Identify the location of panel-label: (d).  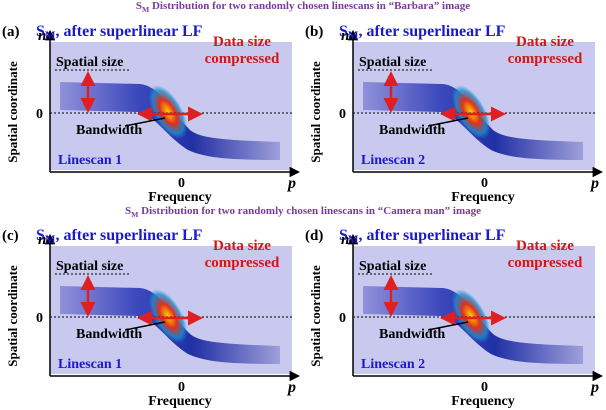
(314, 236).